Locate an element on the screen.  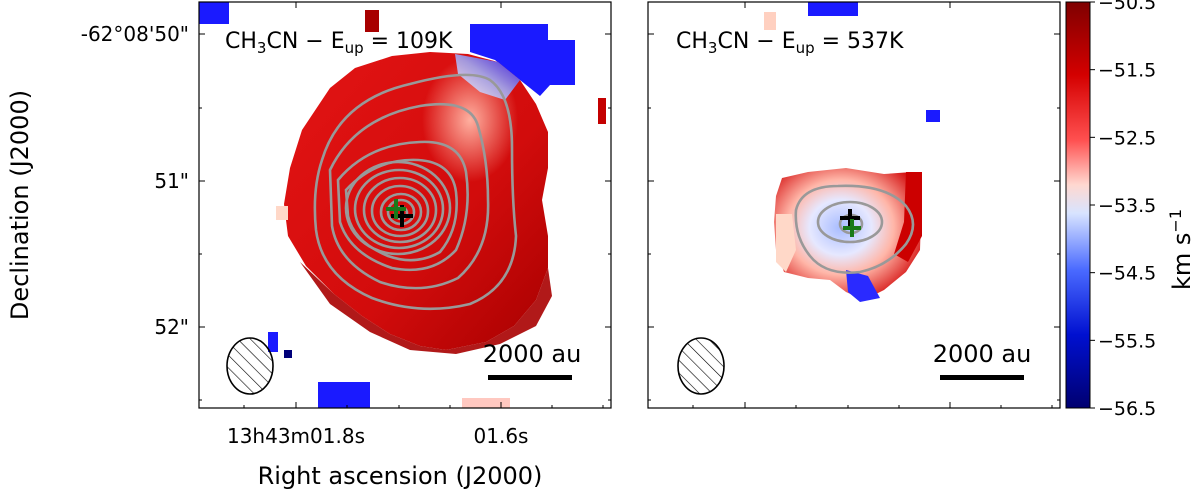
y-tick-label: -62°08'50" is located at coordinates (135, 34).